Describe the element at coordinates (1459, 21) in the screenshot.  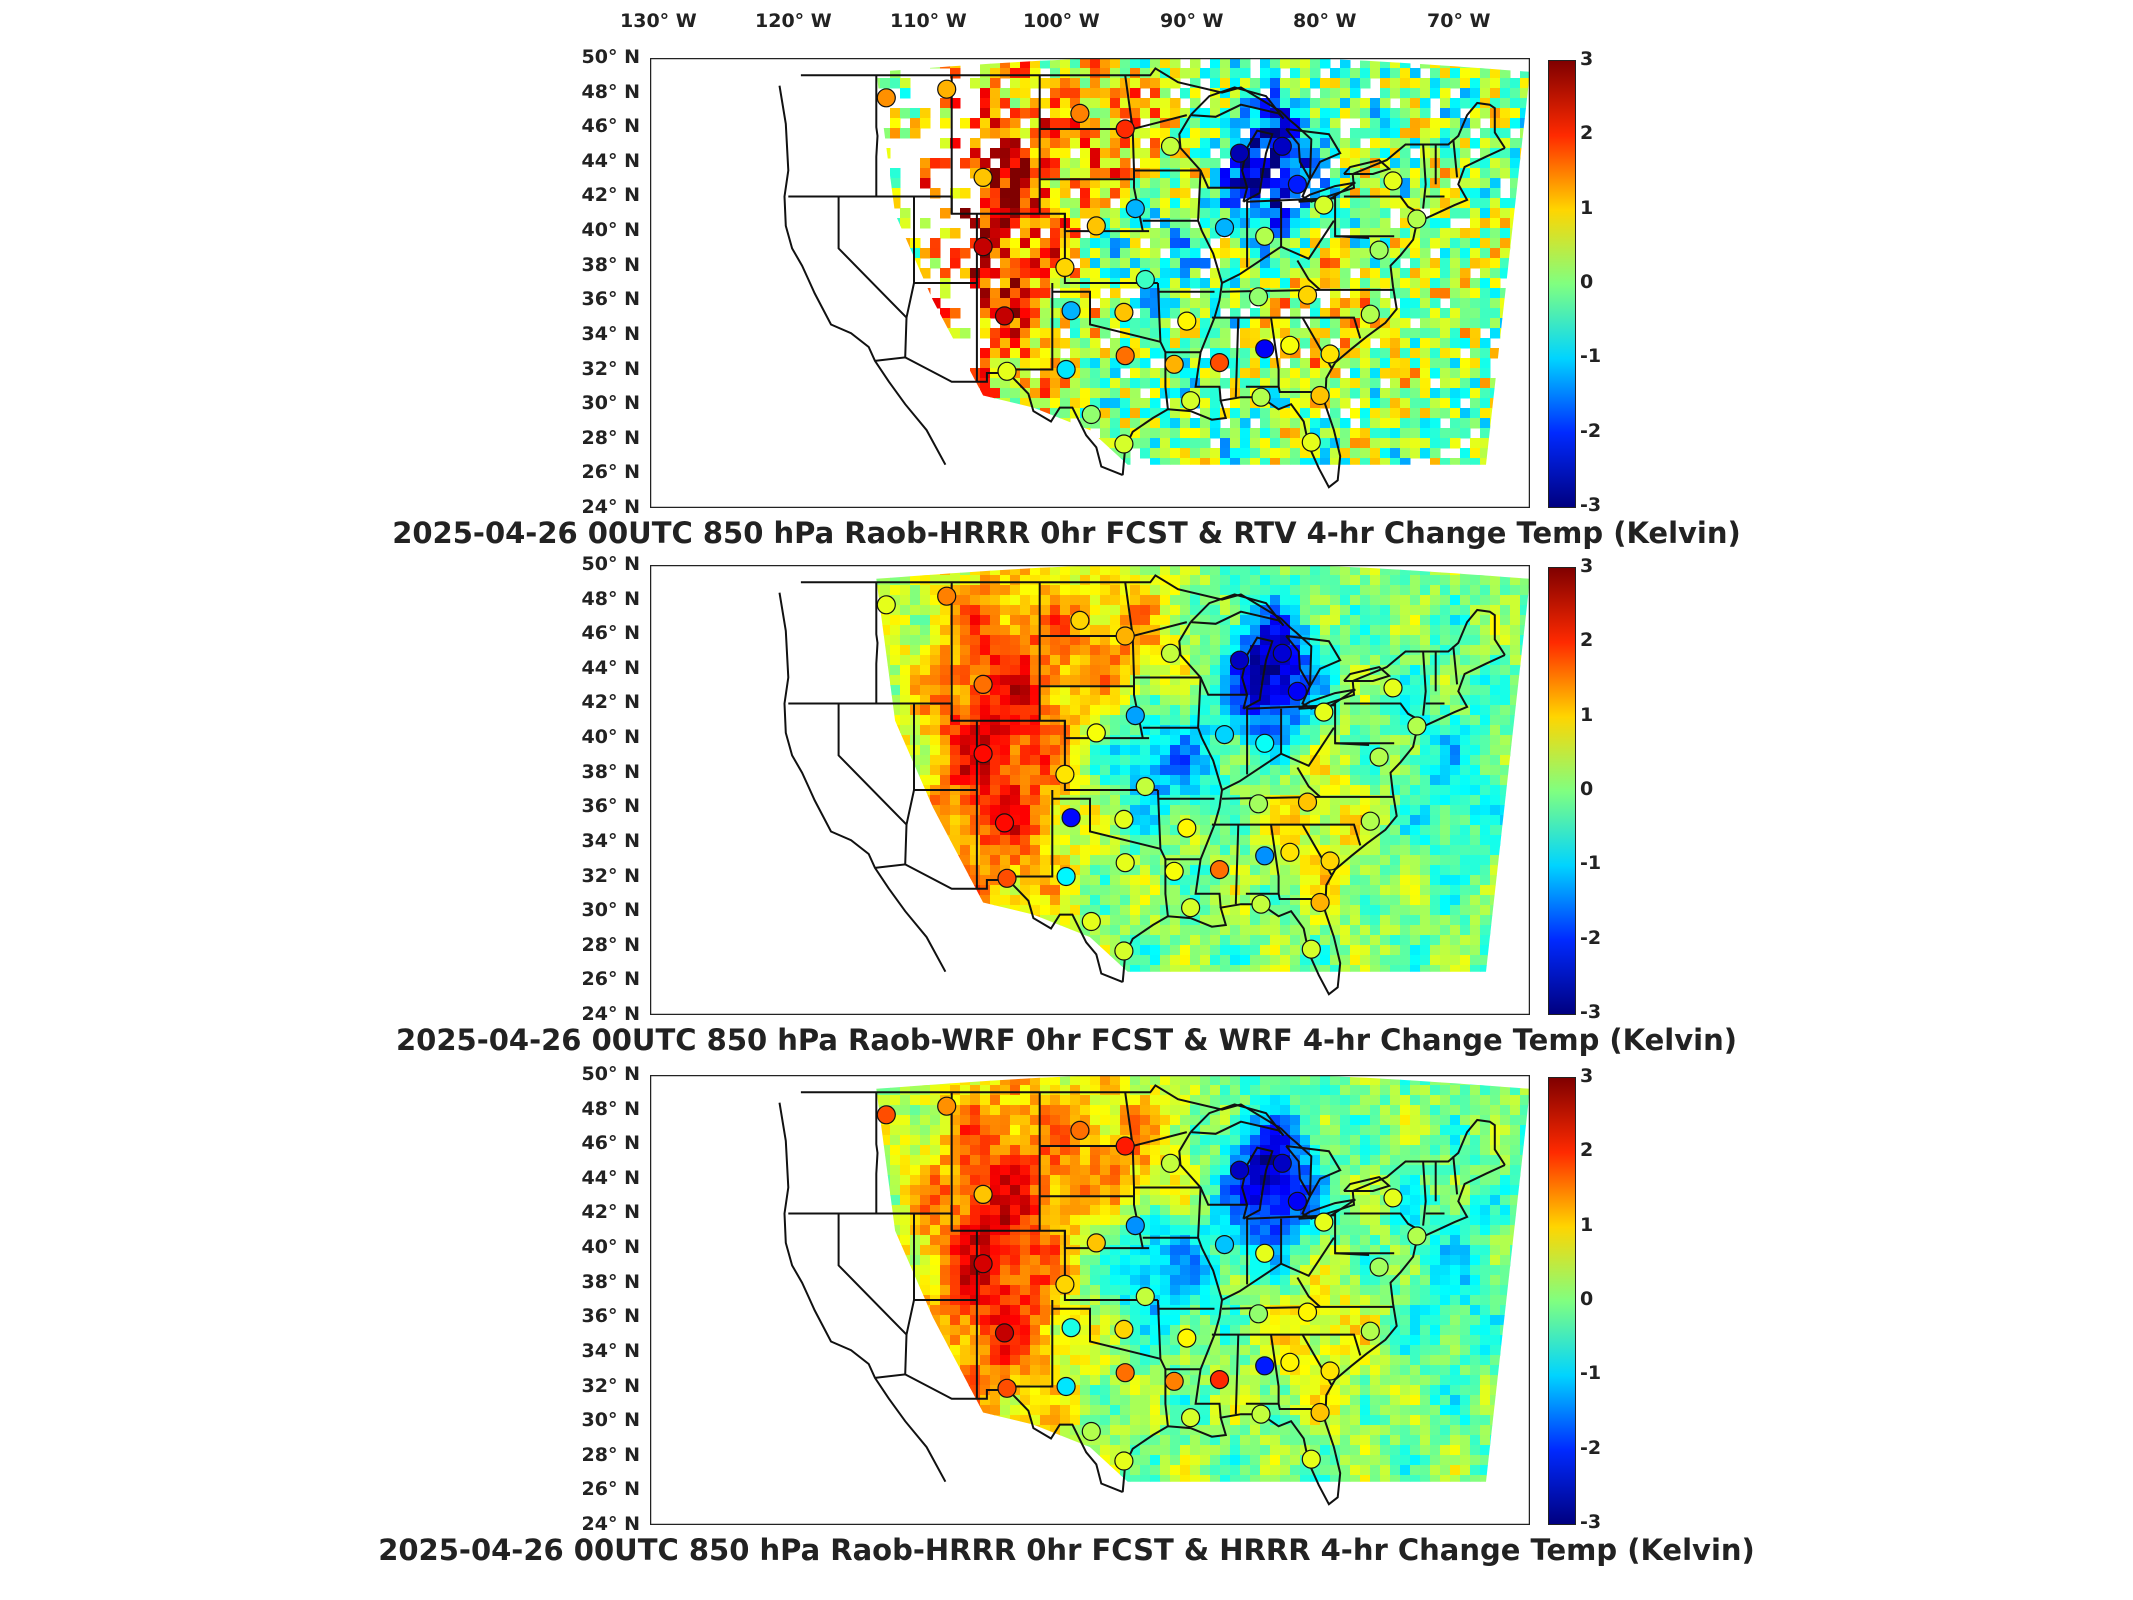
I see `lon-label: 70° W` at that location.